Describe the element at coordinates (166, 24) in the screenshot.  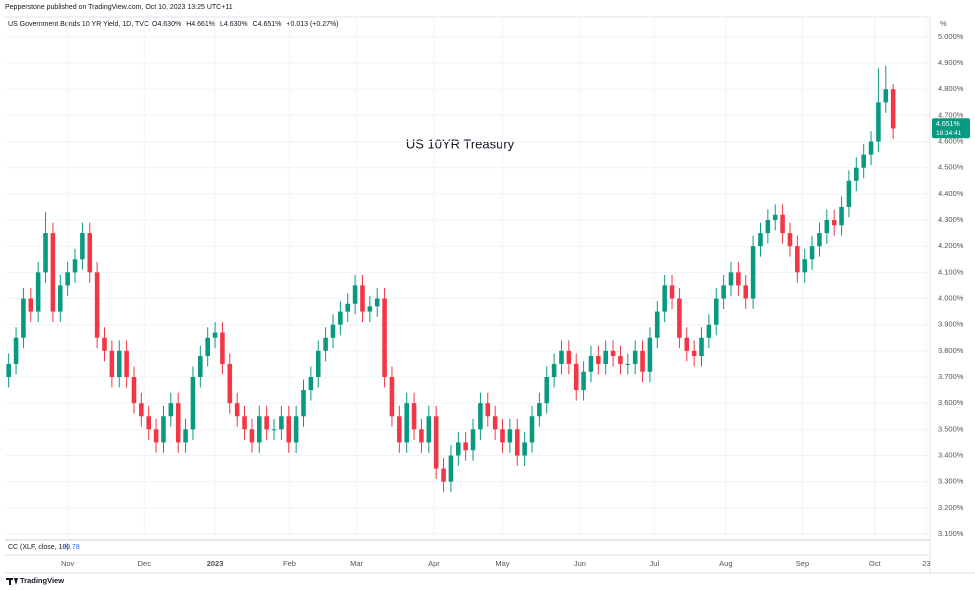
I see `ohlc-value: O4.630%` at that location.